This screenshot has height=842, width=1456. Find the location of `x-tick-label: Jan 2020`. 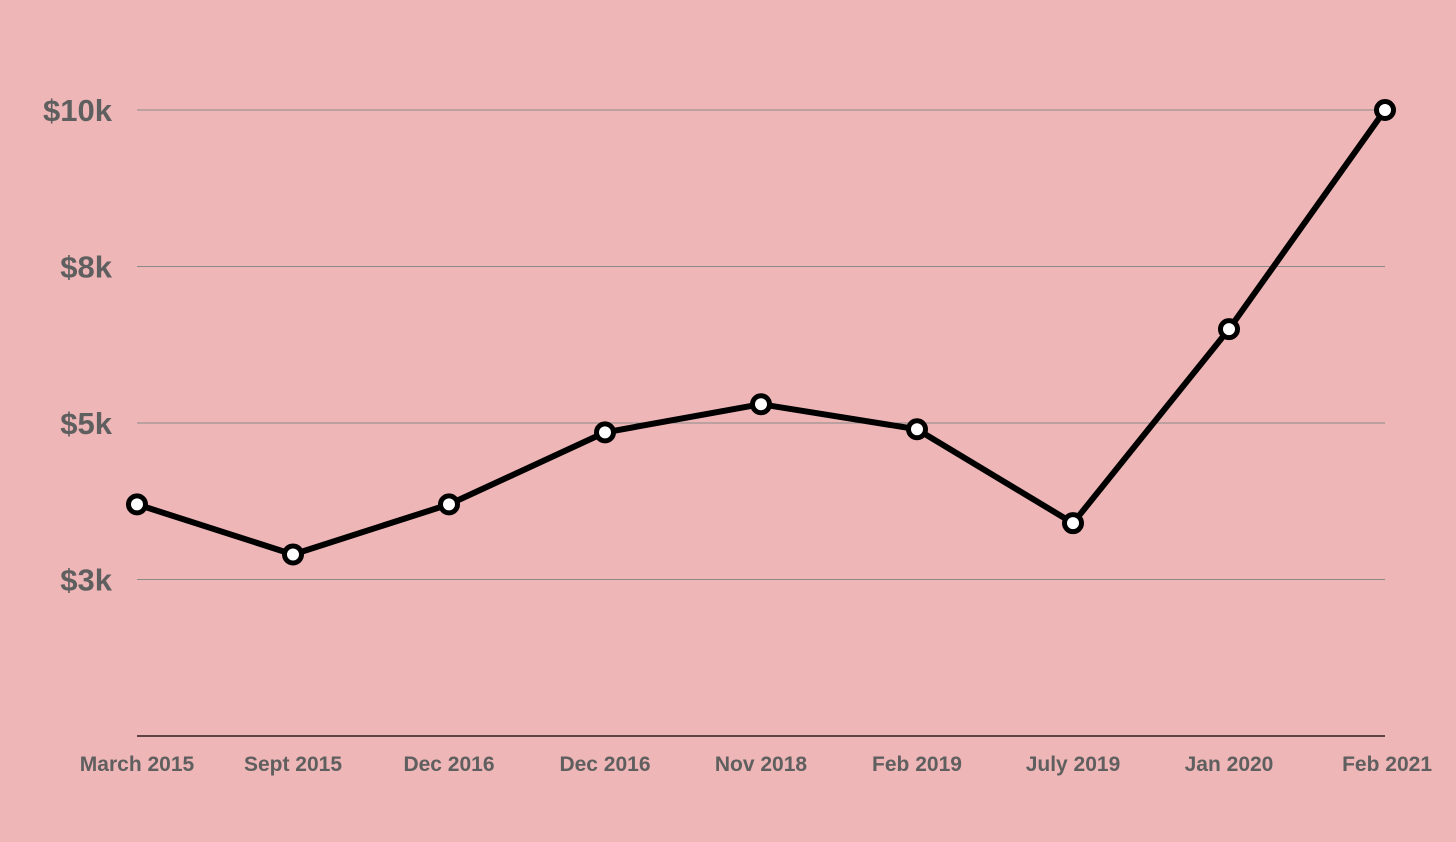

x-tick-label: Jan 2020 is located at coordinates (1229, 764).